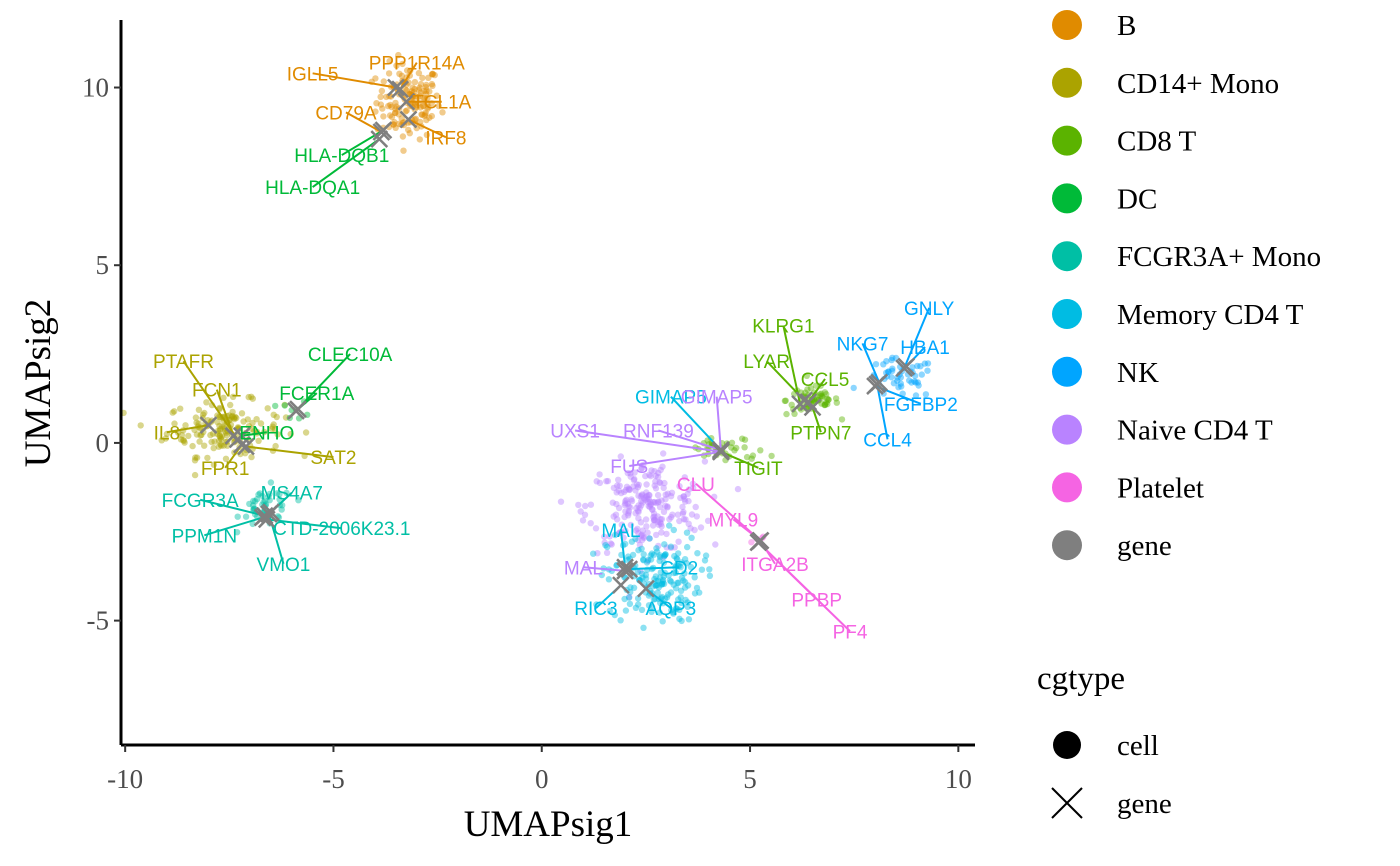  I want to click on gene-marker-stroke, so click(269, 514).